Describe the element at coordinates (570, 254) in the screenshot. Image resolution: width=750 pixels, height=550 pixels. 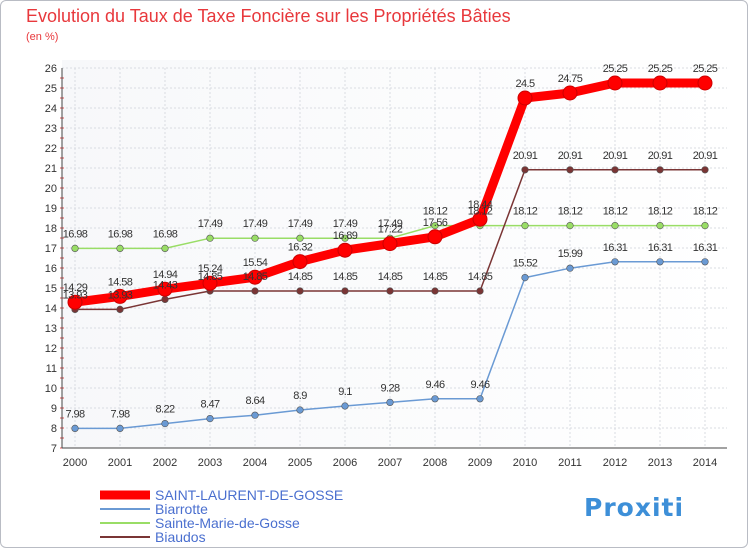
I see `data-label: 15.99` at that location.